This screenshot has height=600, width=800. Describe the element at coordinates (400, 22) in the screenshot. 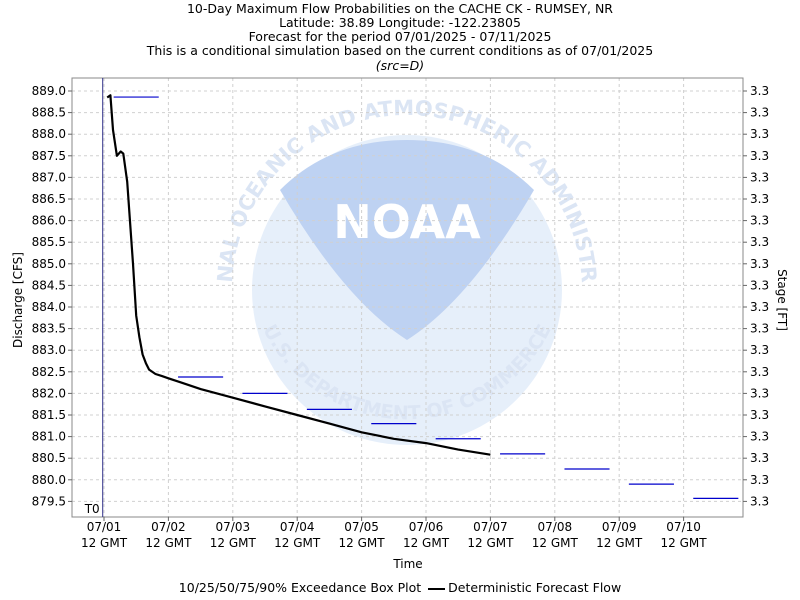

I see `chart-title-line-2: Latitude: 38.89 Longitude: -122.23805` at that location.